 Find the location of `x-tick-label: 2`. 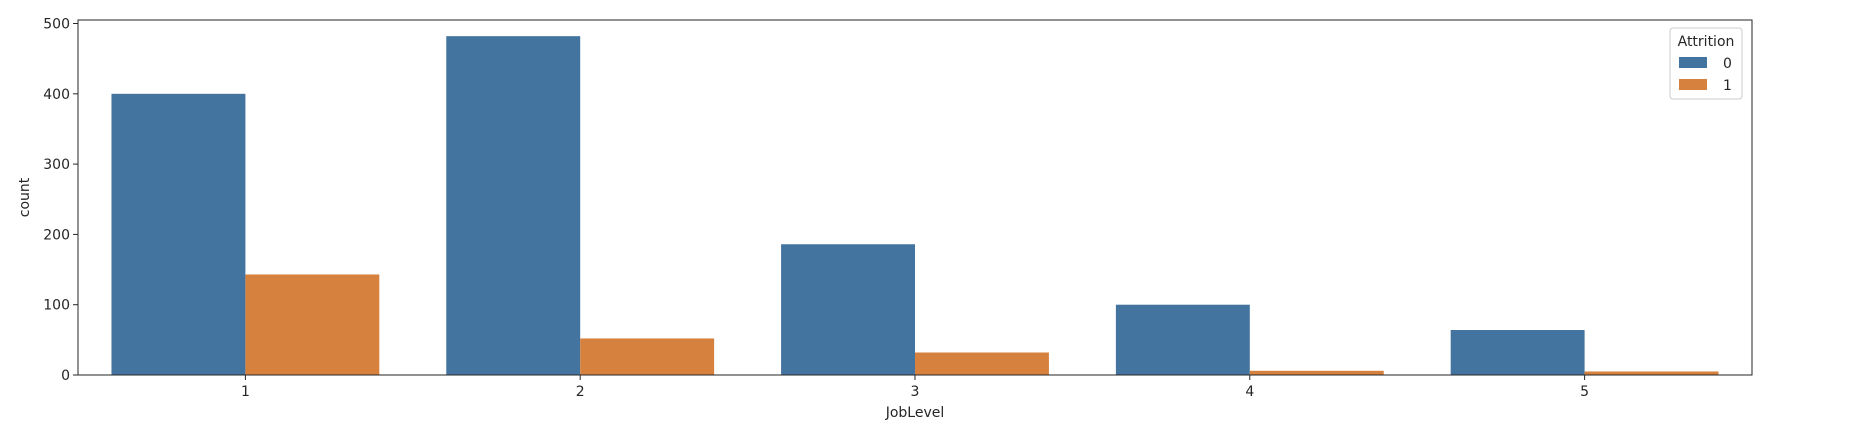

x-tick-label: 2 is located at coordinates (580, 392).